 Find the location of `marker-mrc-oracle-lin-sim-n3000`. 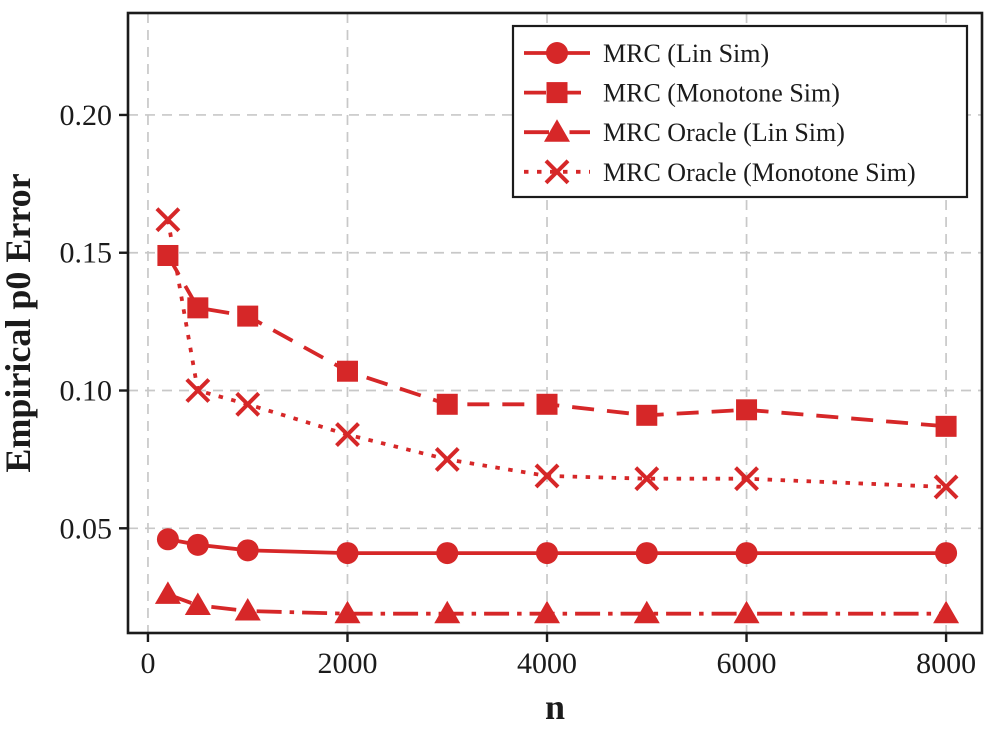

marker-mrc-oracle-lin-sim-n3000 is located at coordinates (447, 612).